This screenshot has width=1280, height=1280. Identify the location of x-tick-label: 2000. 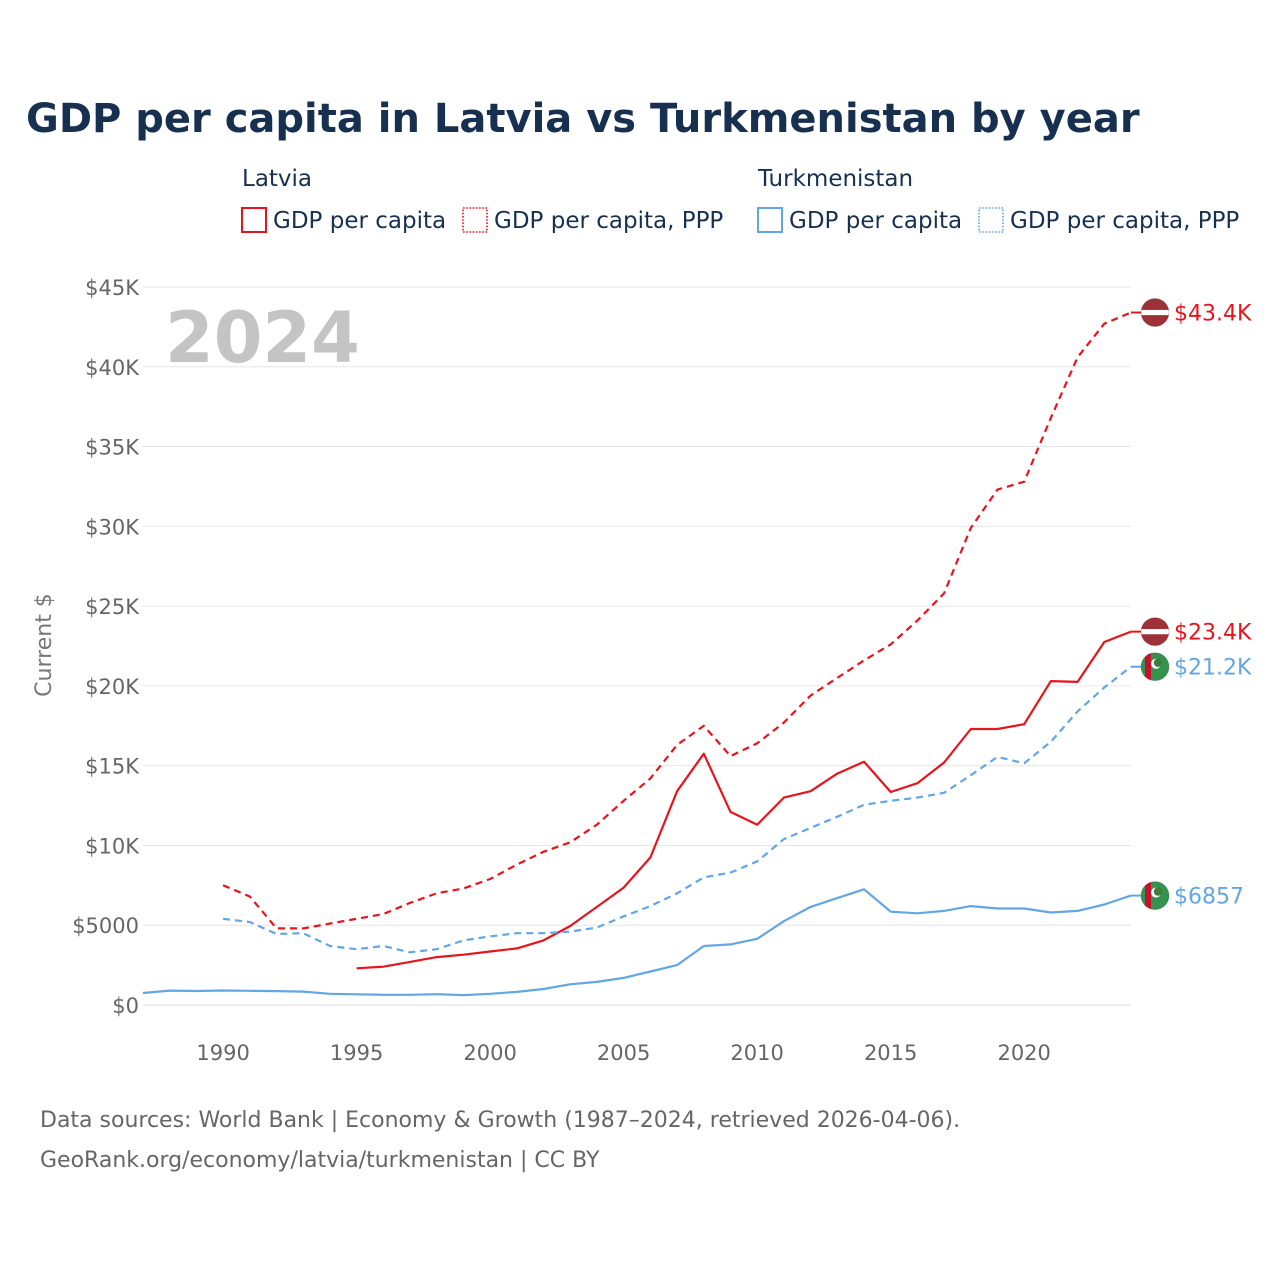
(489, 1053).